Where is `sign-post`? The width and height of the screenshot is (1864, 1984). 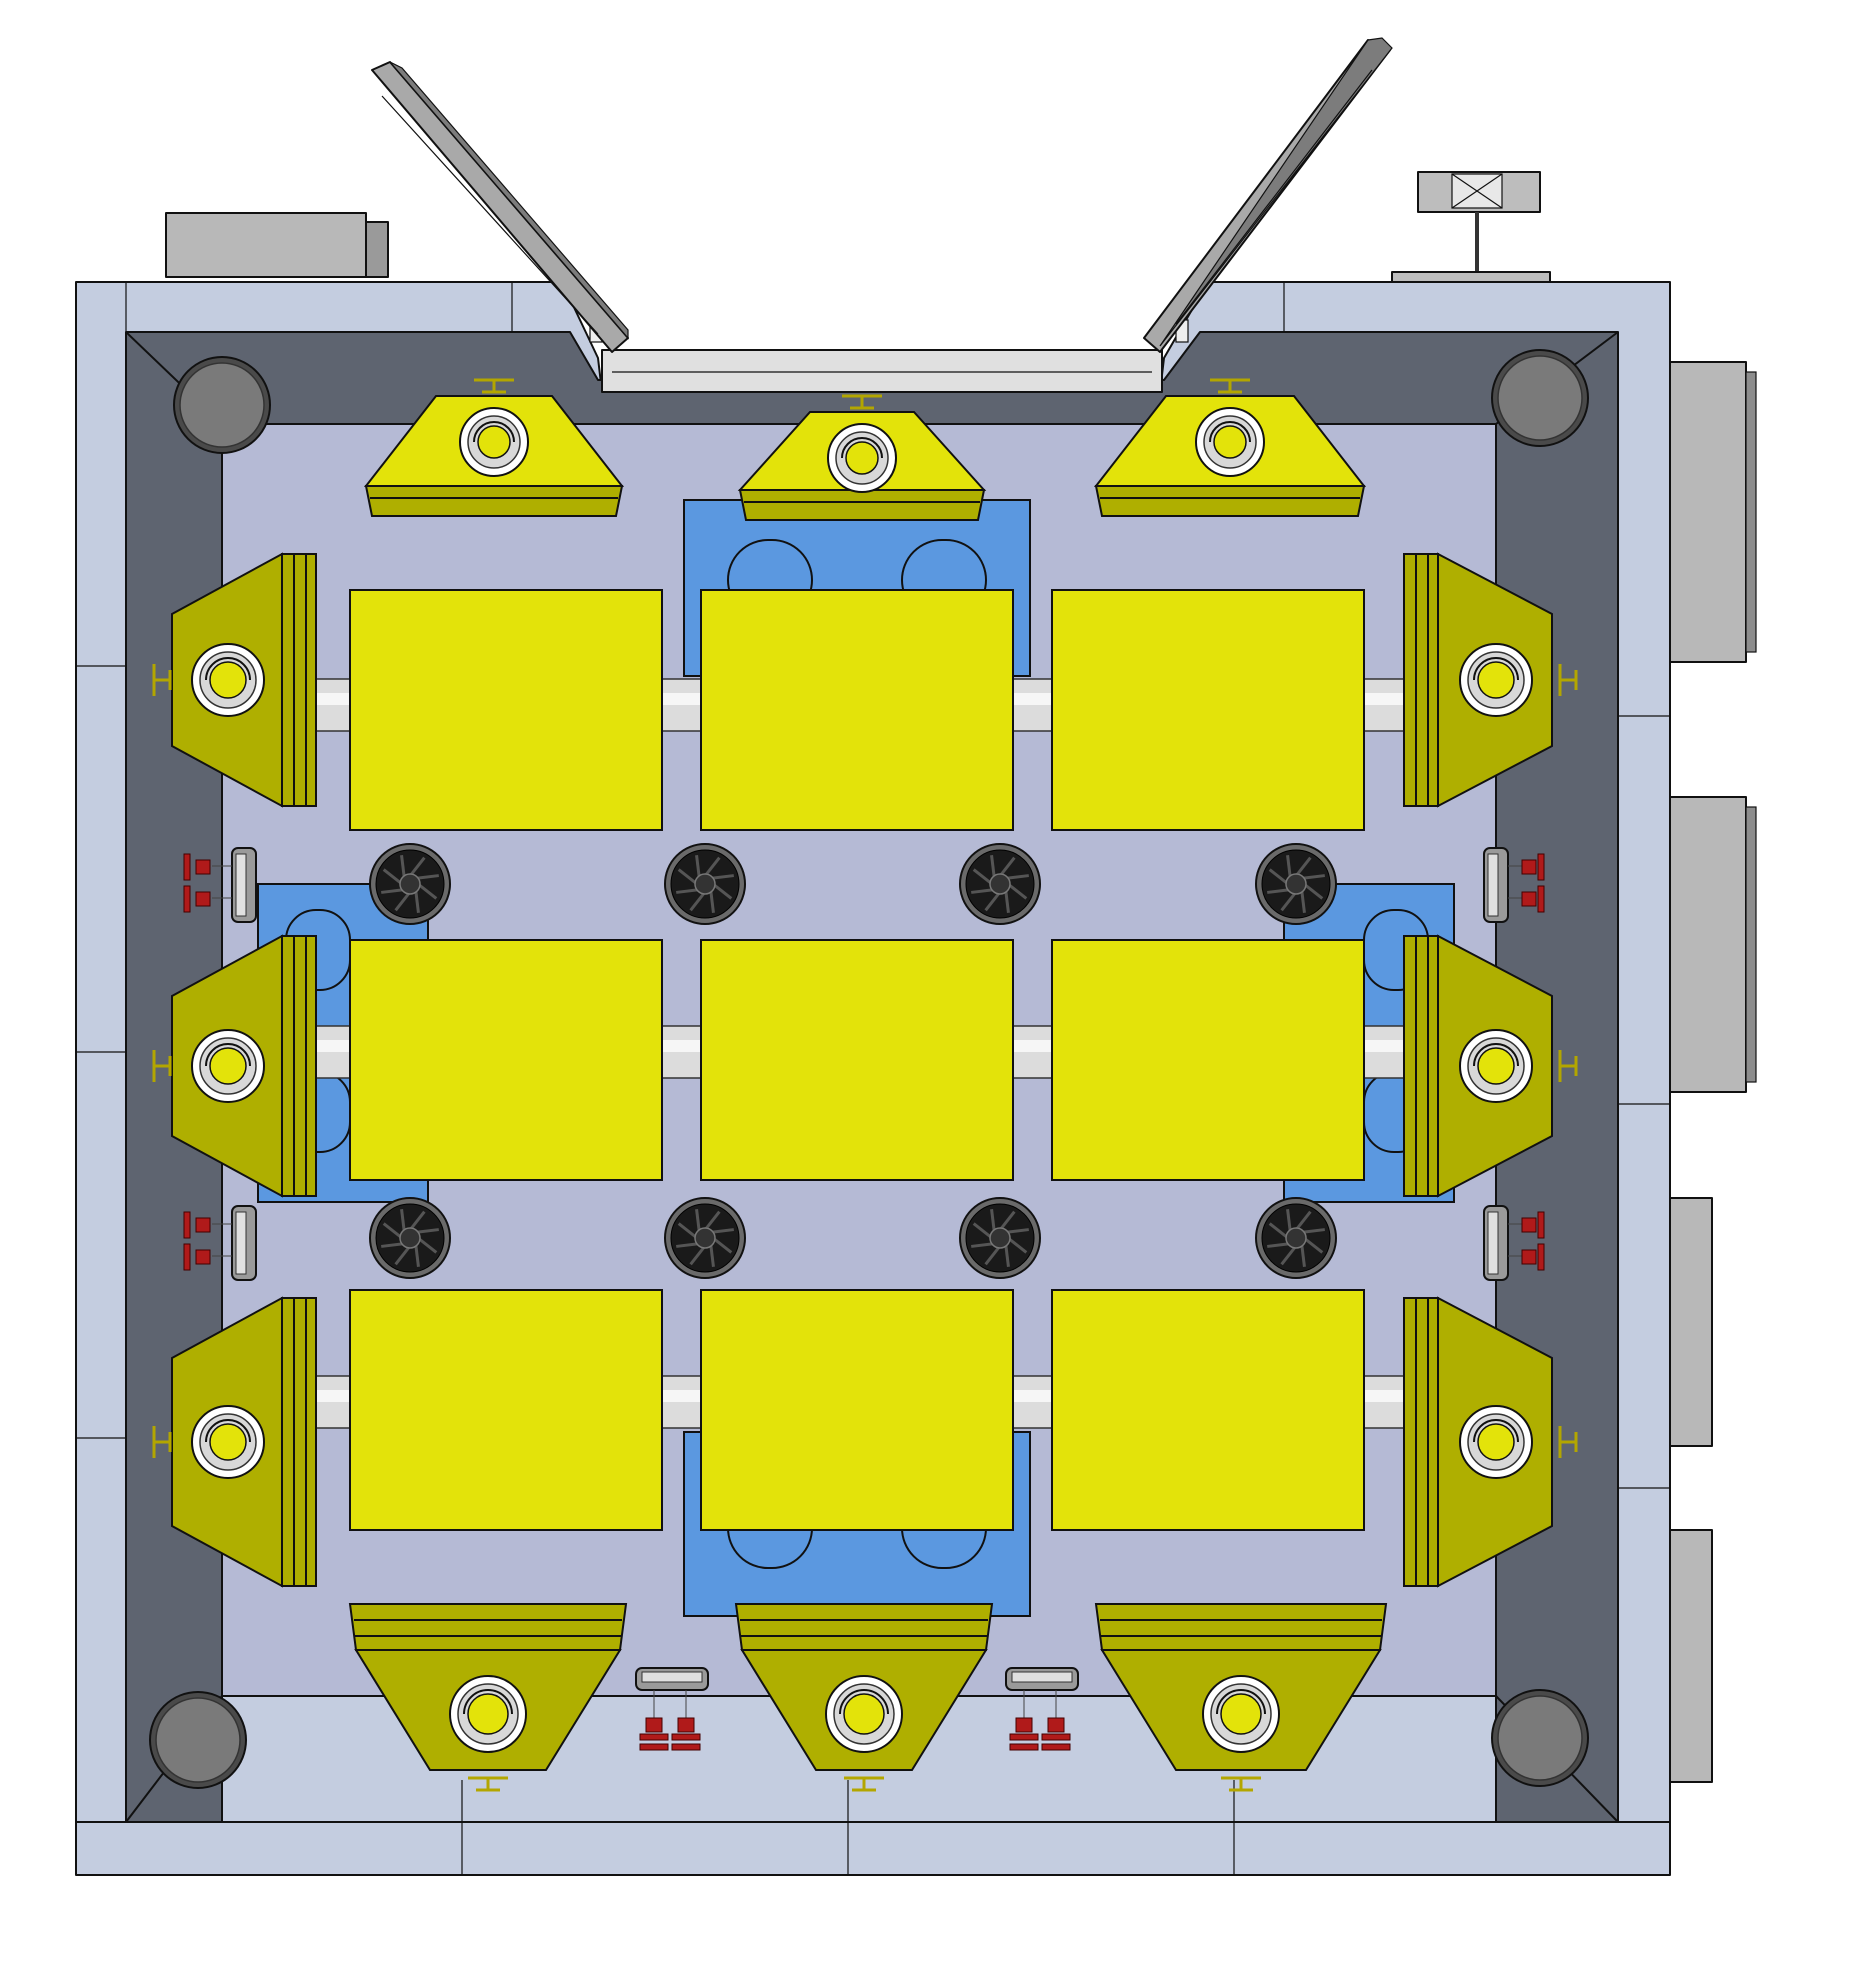 sign-post is located at coordinates (1471, 227).